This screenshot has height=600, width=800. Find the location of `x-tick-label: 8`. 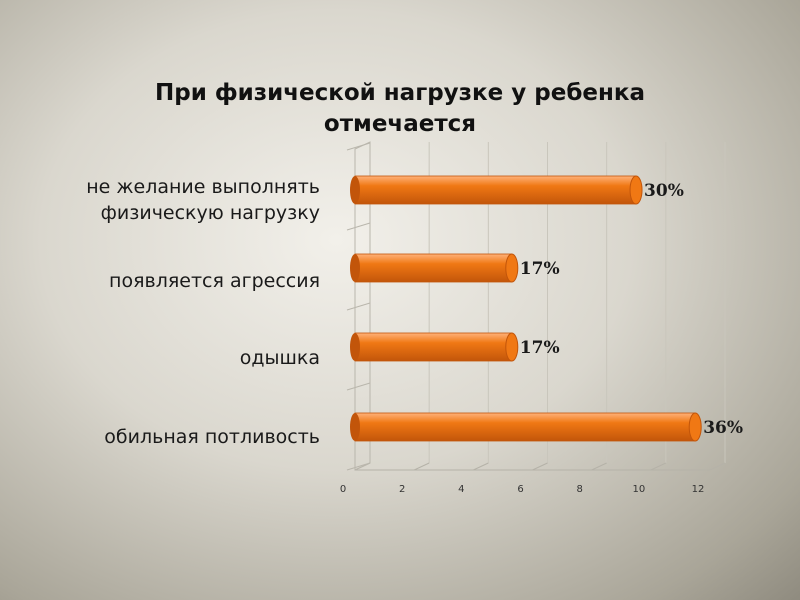

x-tick-label: 8 is located at coordinates (579, 489).